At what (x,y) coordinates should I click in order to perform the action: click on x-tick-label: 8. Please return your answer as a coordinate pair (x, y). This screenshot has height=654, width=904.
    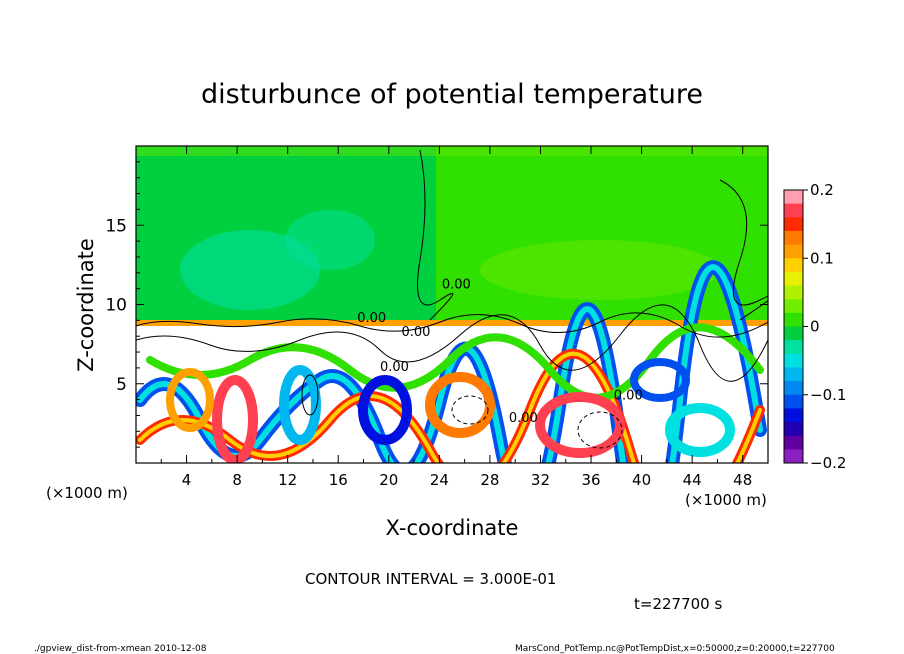
    Looking at the image, I should click on (237, 480).